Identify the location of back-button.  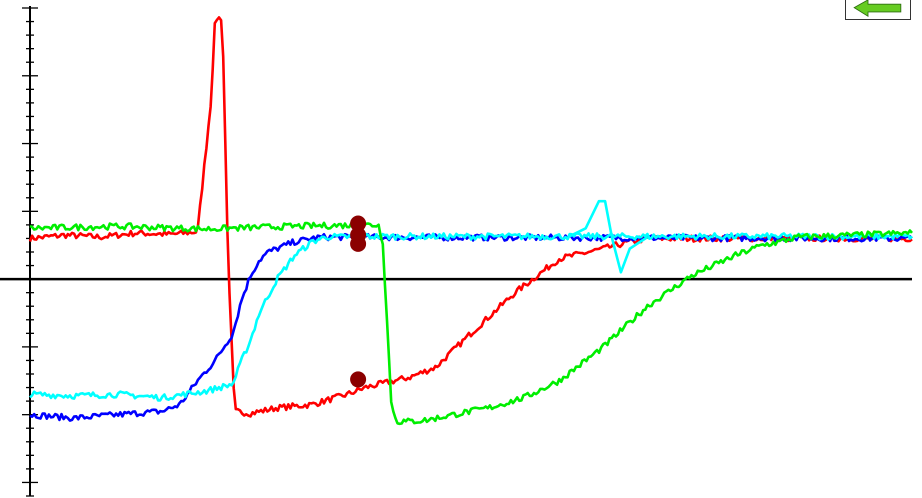
(878, 10).